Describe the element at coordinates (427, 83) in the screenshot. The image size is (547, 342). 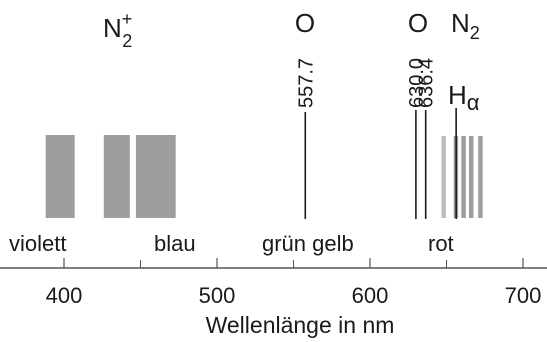
I see `wavelength-label: 636.4` at that location.